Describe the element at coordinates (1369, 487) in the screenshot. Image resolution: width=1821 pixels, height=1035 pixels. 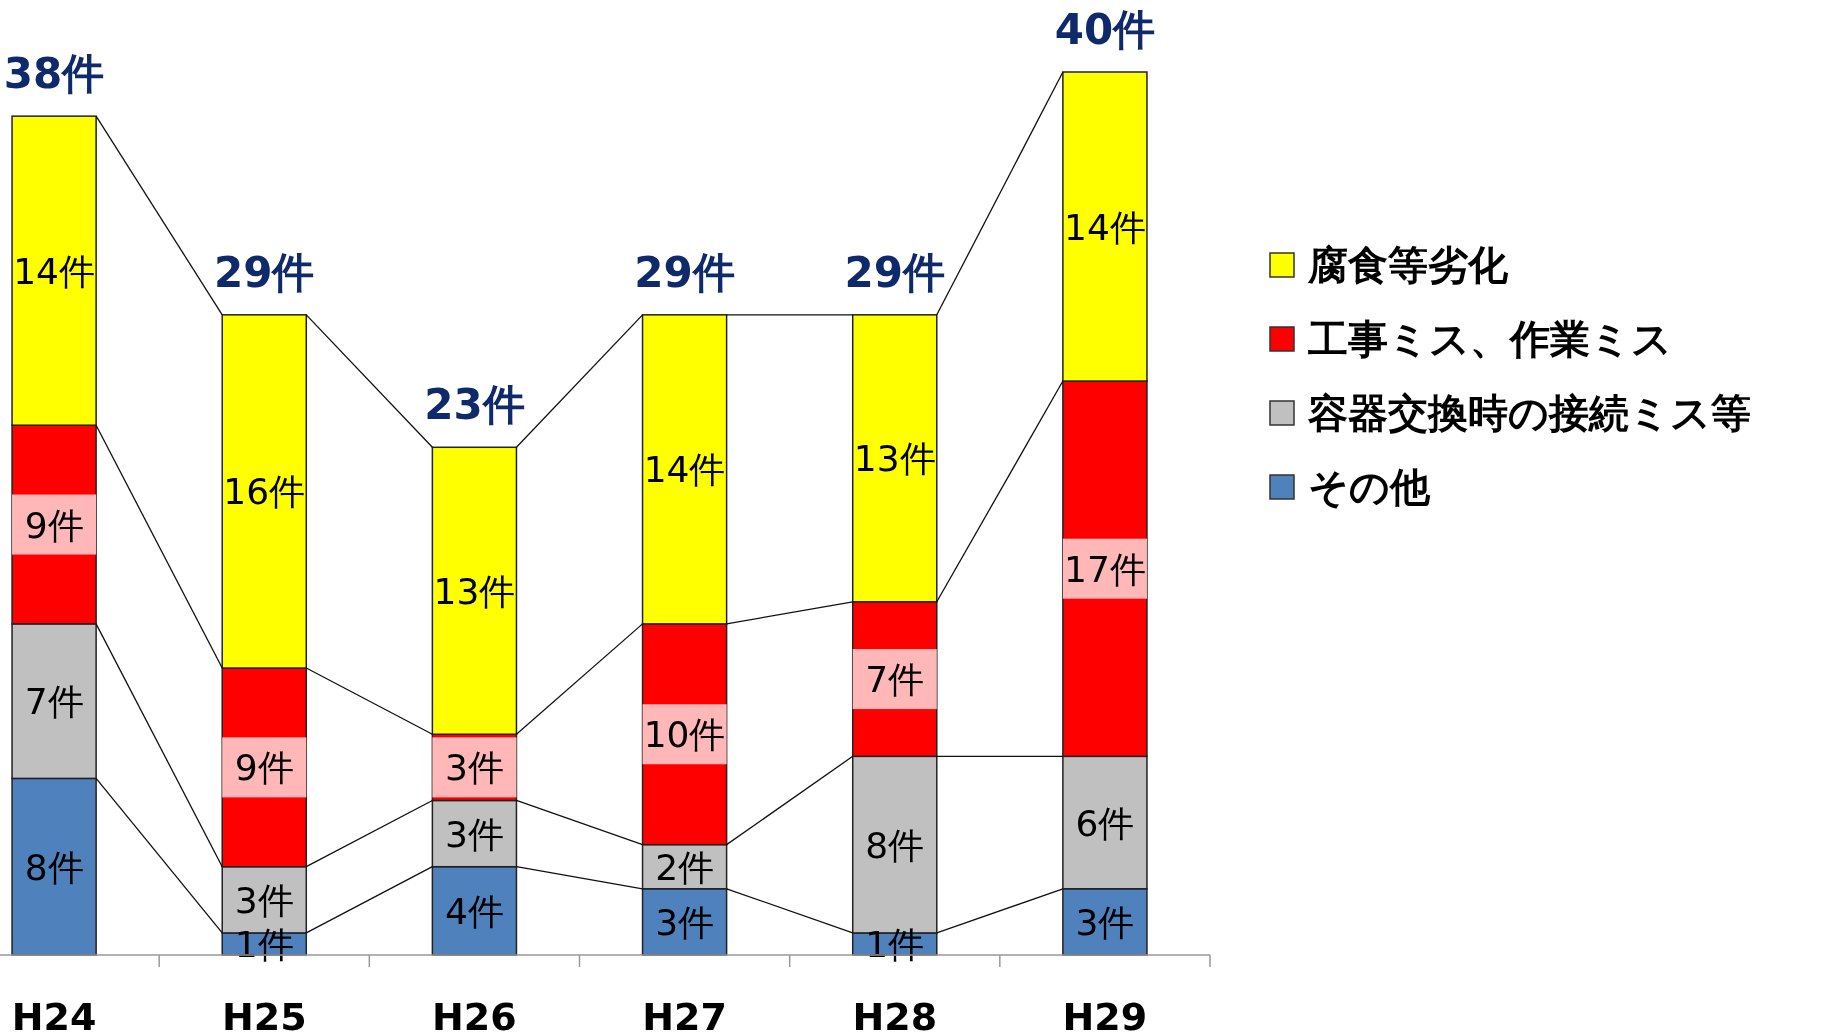
I see `legend-label: その他` at that location.